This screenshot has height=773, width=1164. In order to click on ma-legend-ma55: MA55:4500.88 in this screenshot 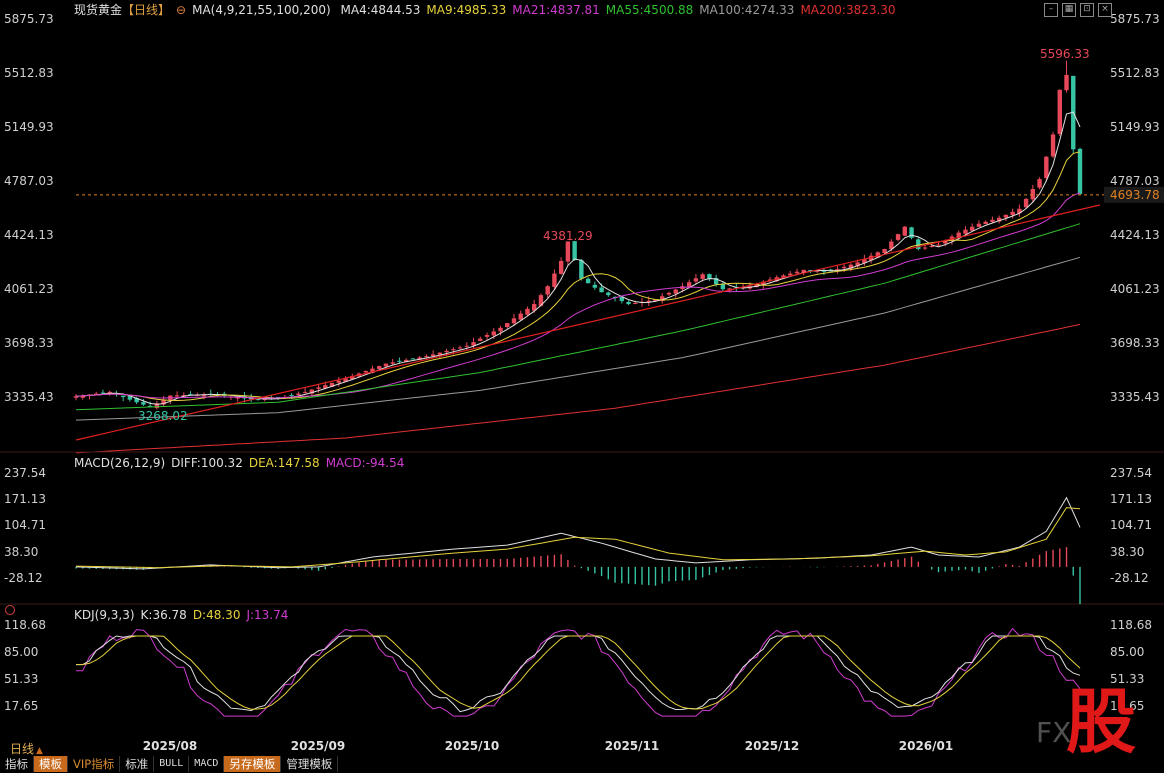, I will do `click(649, 10)`.